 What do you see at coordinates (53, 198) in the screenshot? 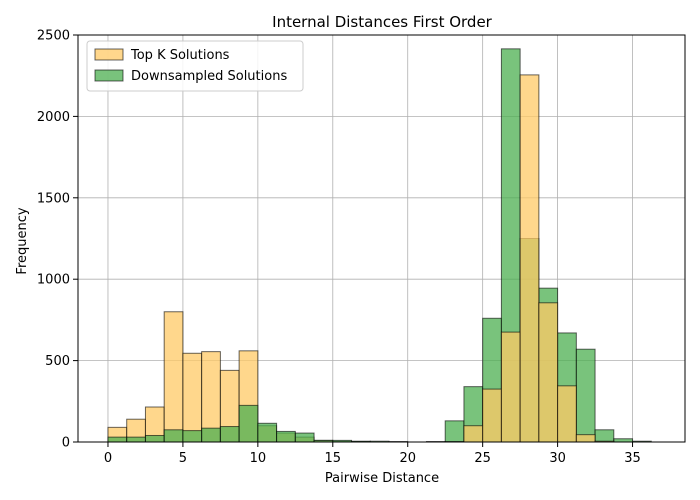
I see `y-tick-label: 1500` at bounding box center [53, 198].